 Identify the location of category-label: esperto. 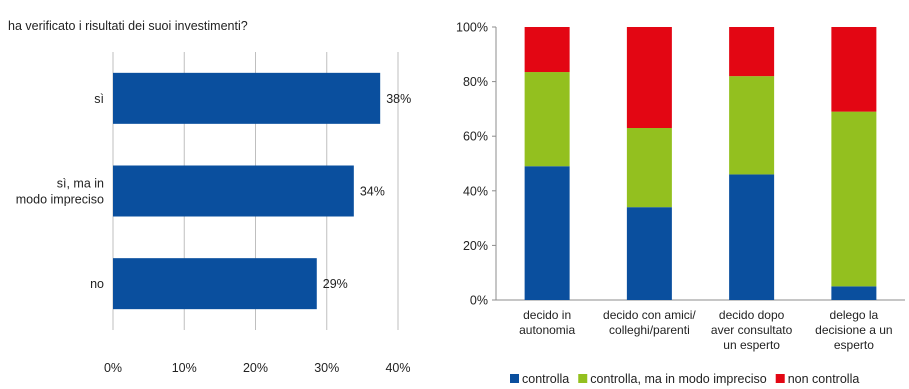
(854, 345).